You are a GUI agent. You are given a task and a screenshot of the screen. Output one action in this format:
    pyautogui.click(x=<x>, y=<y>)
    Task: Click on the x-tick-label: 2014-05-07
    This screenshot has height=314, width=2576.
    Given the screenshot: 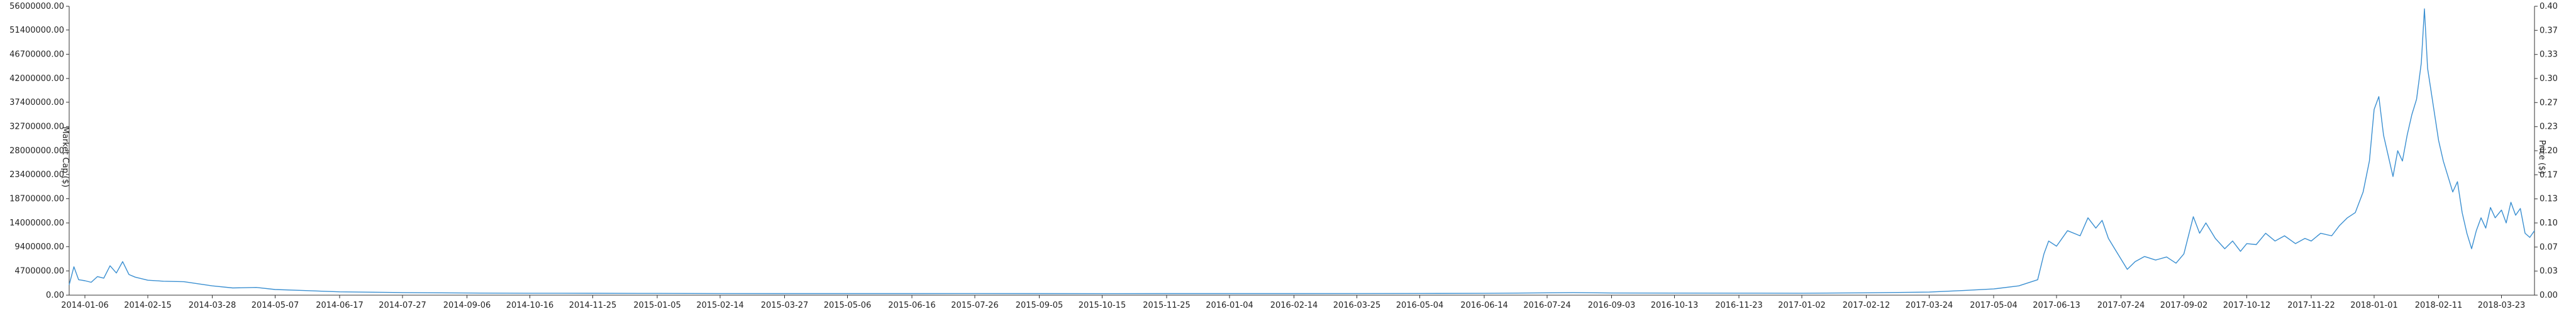 What is the action you would take?
    pyautogui.click(x=275, y=305)
    